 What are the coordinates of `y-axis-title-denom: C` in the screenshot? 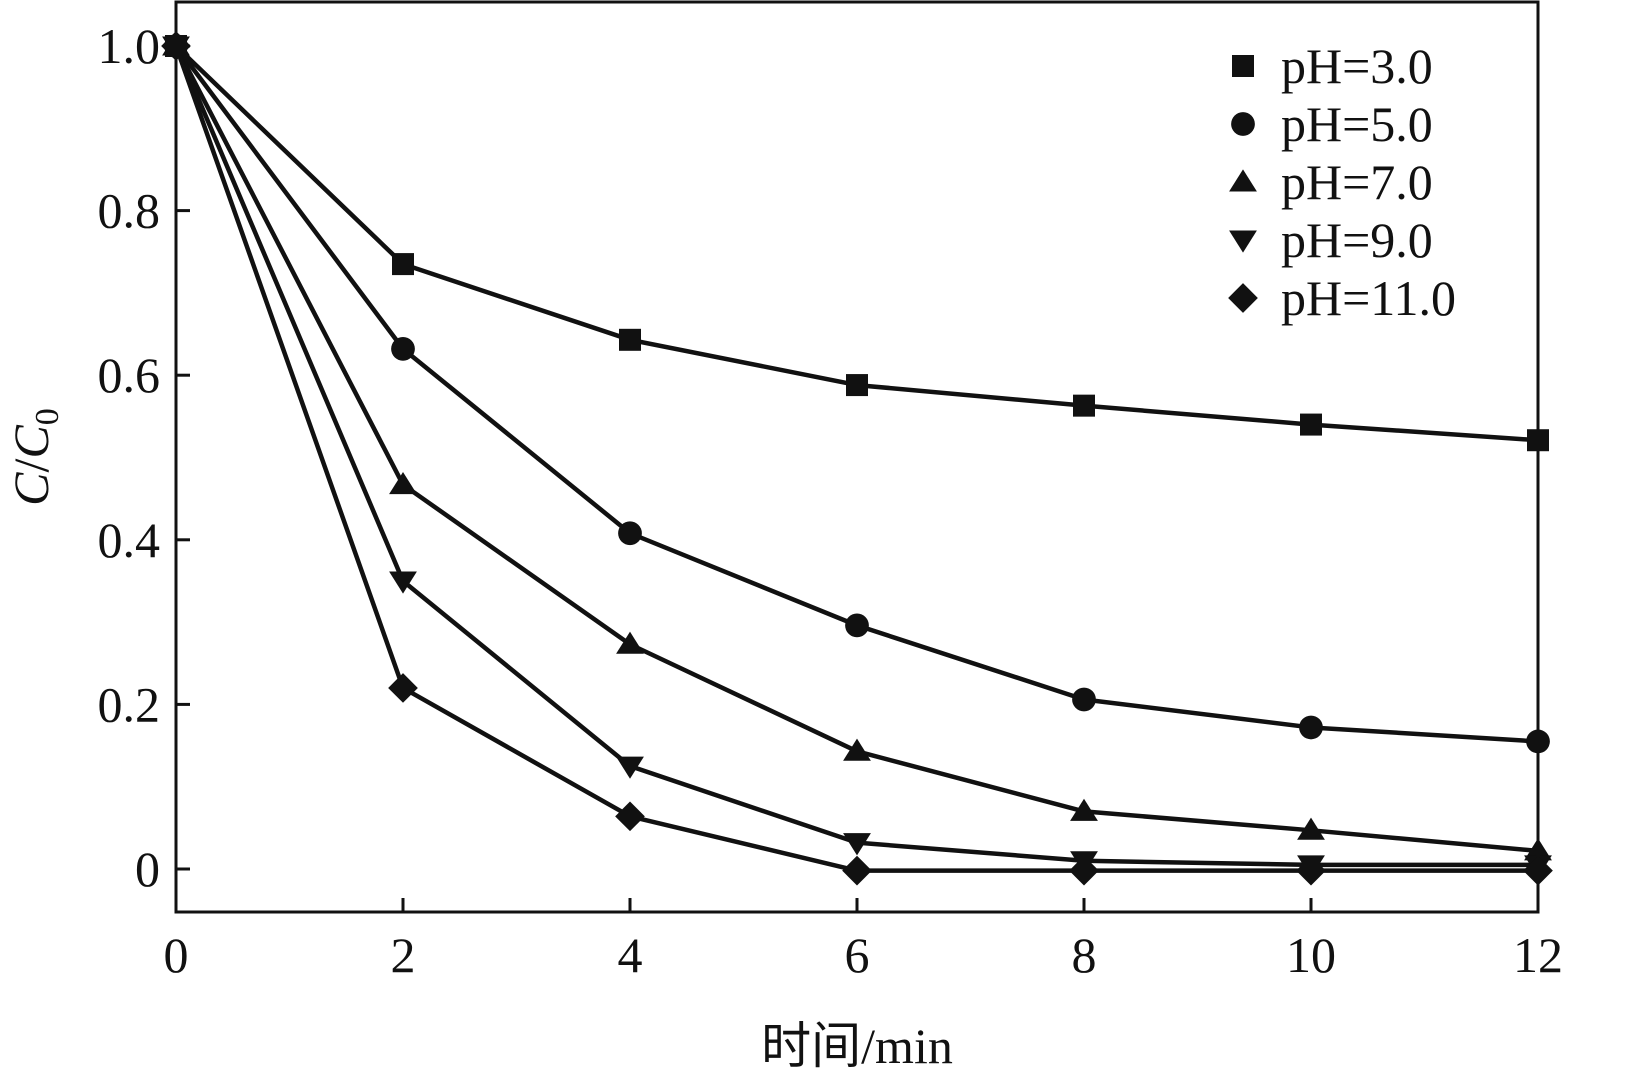 It's located at (31, 442).